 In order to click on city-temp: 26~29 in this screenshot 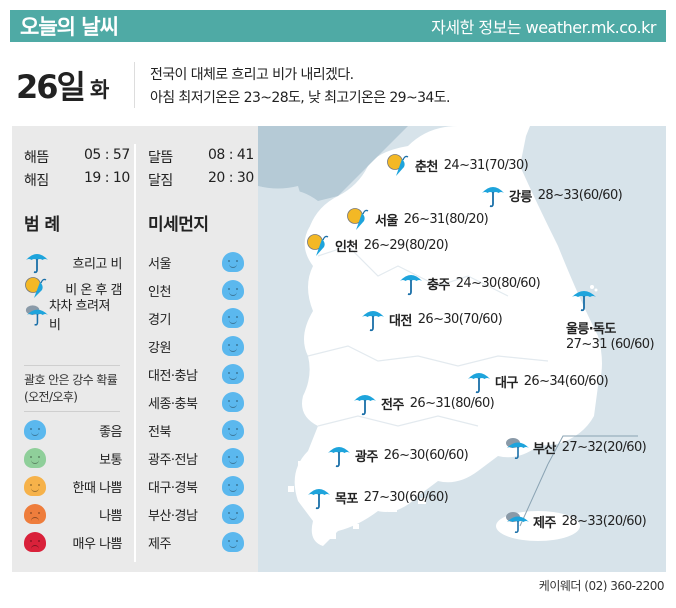, I will do `click(384, 245)`.